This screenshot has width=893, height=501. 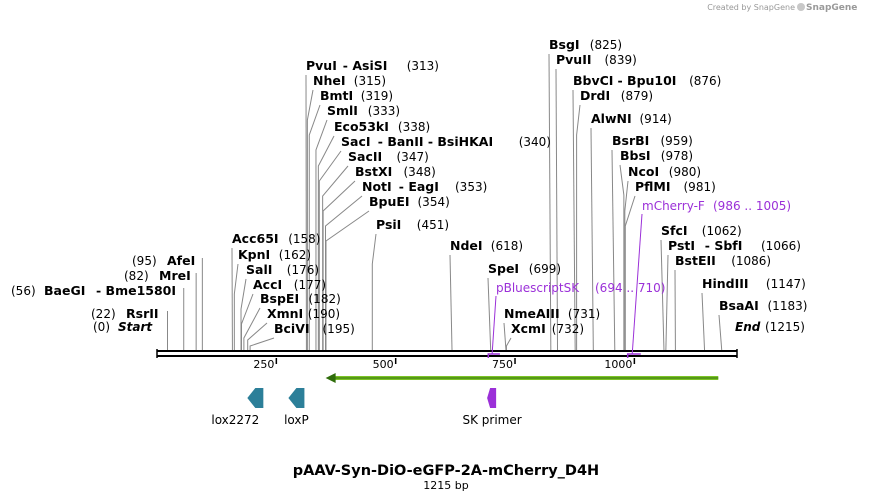 I want to click on site-bpuei: BpuEI (354), so click(x=409, y=201).